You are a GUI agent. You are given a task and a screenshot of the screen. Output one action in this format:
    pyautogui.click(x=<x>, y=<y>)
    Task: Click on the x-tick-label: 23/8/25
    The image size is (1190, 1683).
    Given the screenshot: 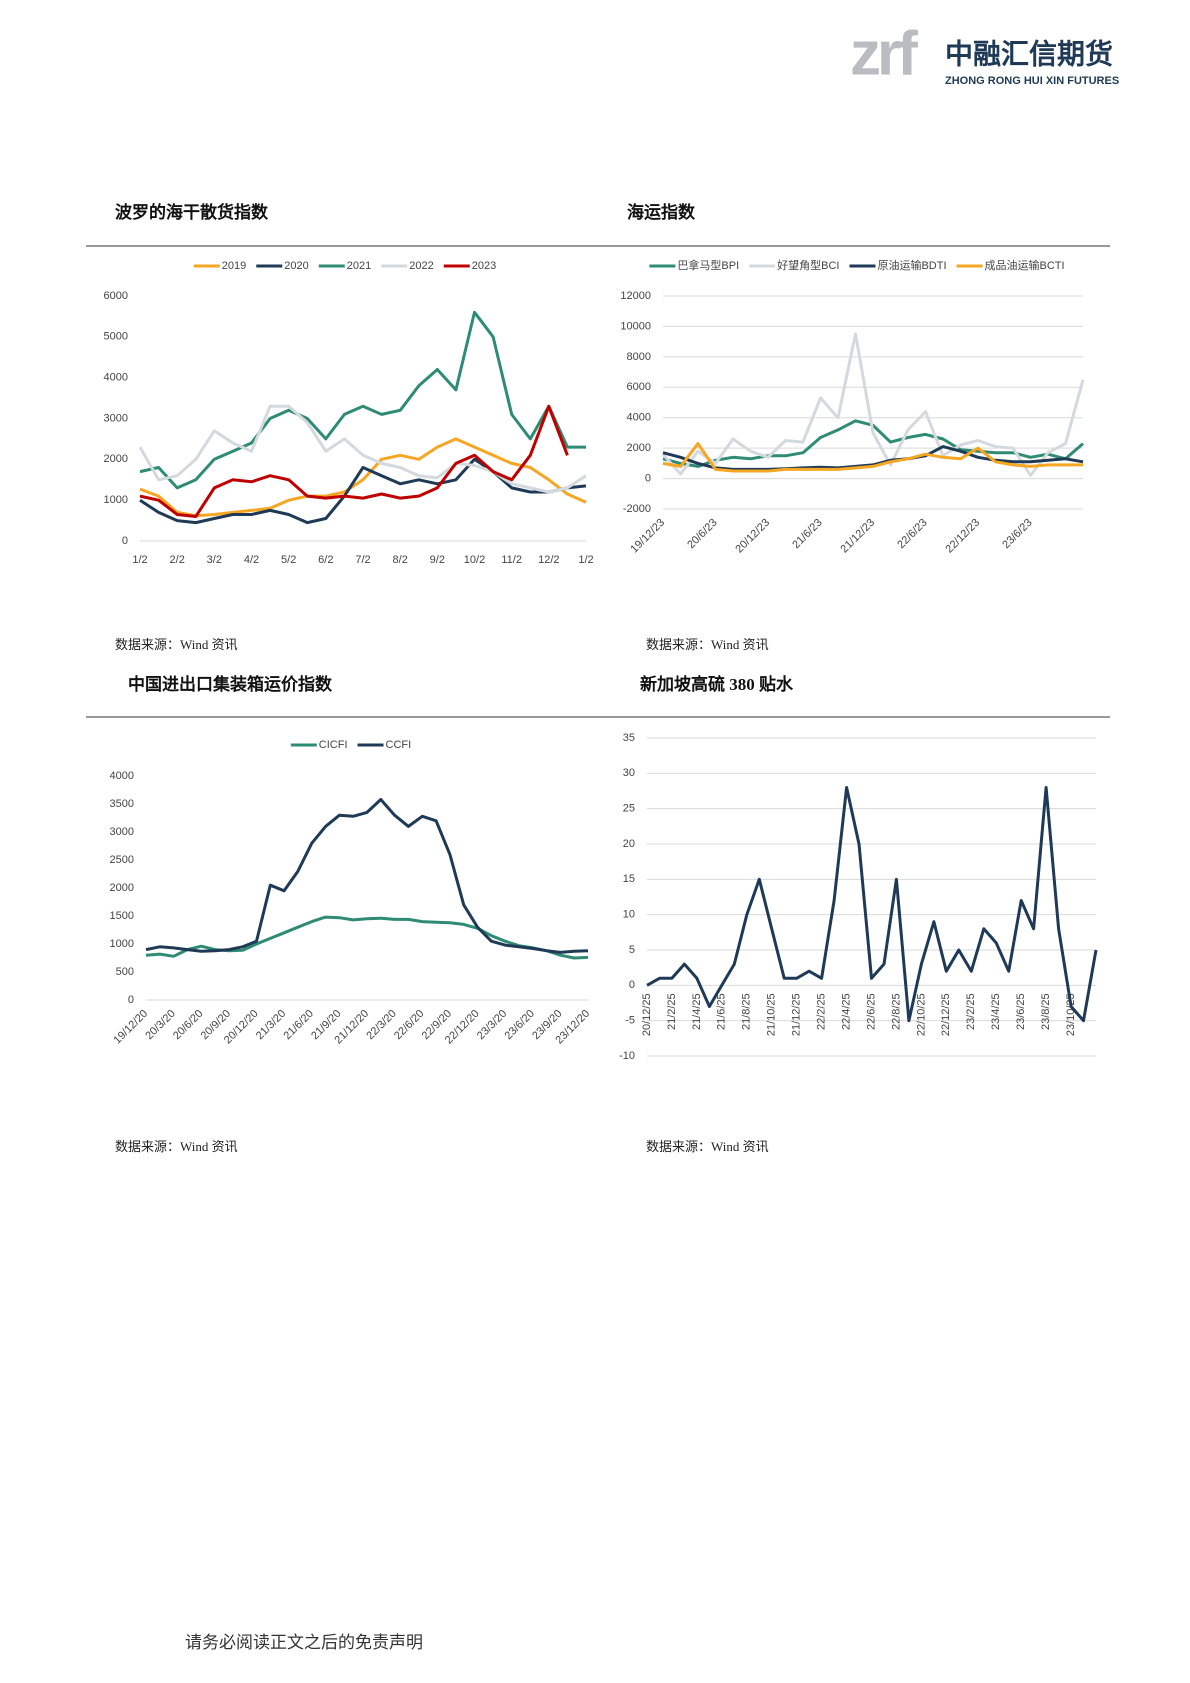 What is the action you would take?
    pyautogui.click(x=1046, y=1011)
    